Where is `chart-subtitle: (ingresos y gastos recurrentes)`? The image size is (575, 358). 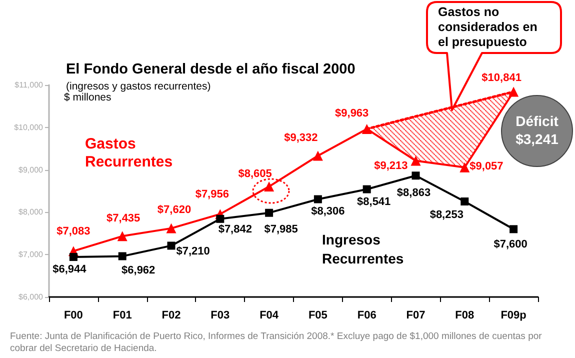
chart-subtitle: (ingresos y gastos recurrentes) is located at coordinates (138, 86).